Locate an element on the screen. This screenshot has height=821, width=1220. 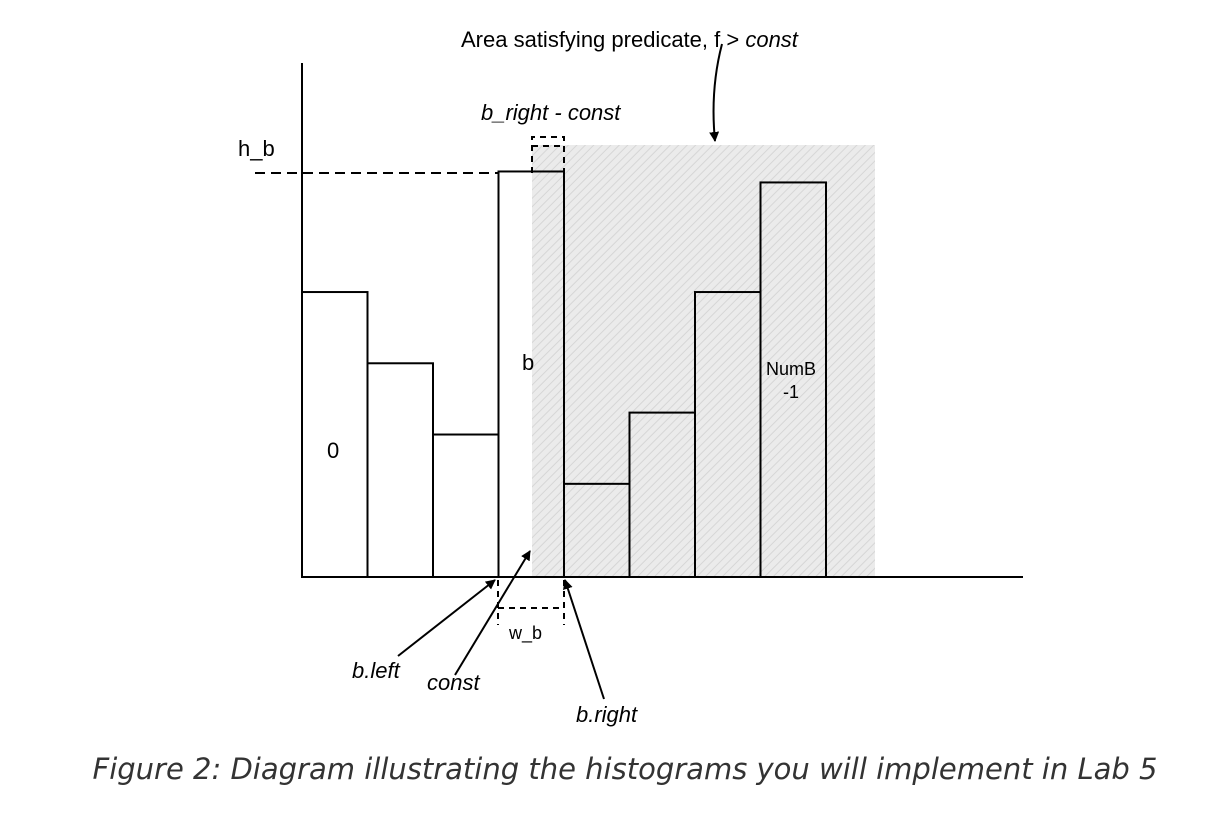
bin-zero-label: 0 is located at coordinates (333, 450).